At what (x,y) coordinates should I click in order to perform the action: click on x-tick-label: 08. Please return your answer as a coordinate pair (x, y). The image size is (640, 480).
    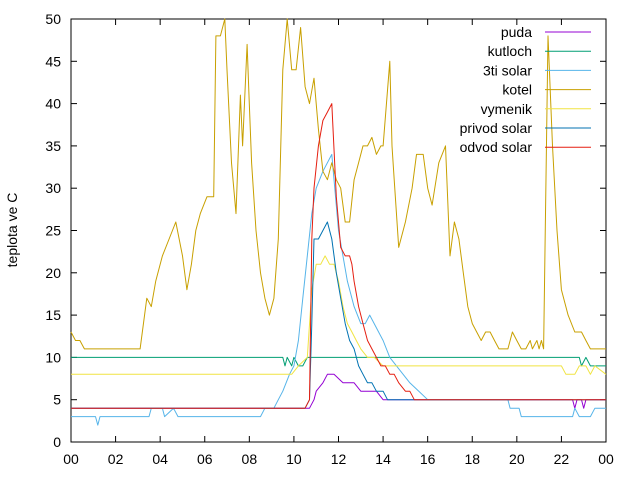
    Looking at the image, I should click on (250, 459).